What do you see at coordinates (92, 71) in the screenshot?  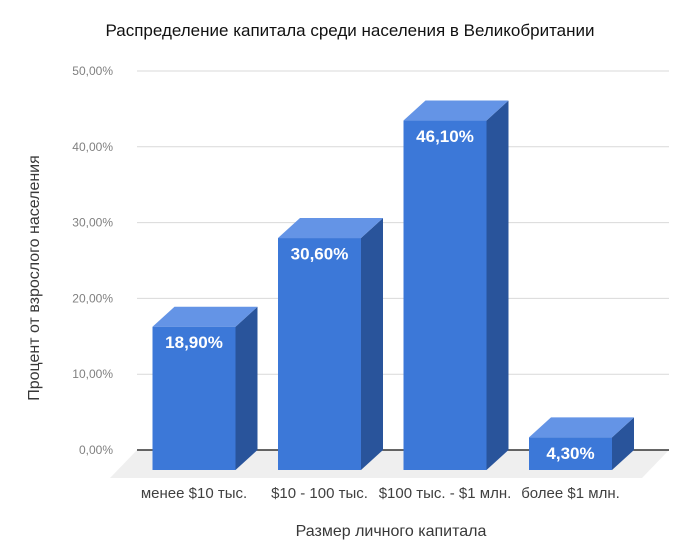 I see `y-tick-label: 50,00%` at bounding box center [92, 71].